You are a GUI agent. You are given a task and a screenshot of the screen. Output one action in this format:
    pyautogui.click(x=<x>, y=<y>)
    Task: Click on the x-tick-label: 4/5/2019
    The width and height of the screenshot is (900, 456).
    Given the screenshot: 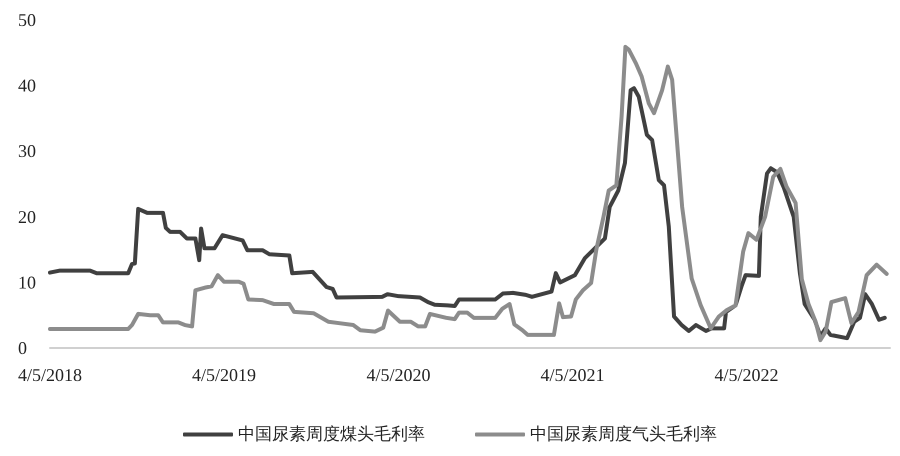 What is the action you would take?
    pyautogui.click(x=224, y=375)
    